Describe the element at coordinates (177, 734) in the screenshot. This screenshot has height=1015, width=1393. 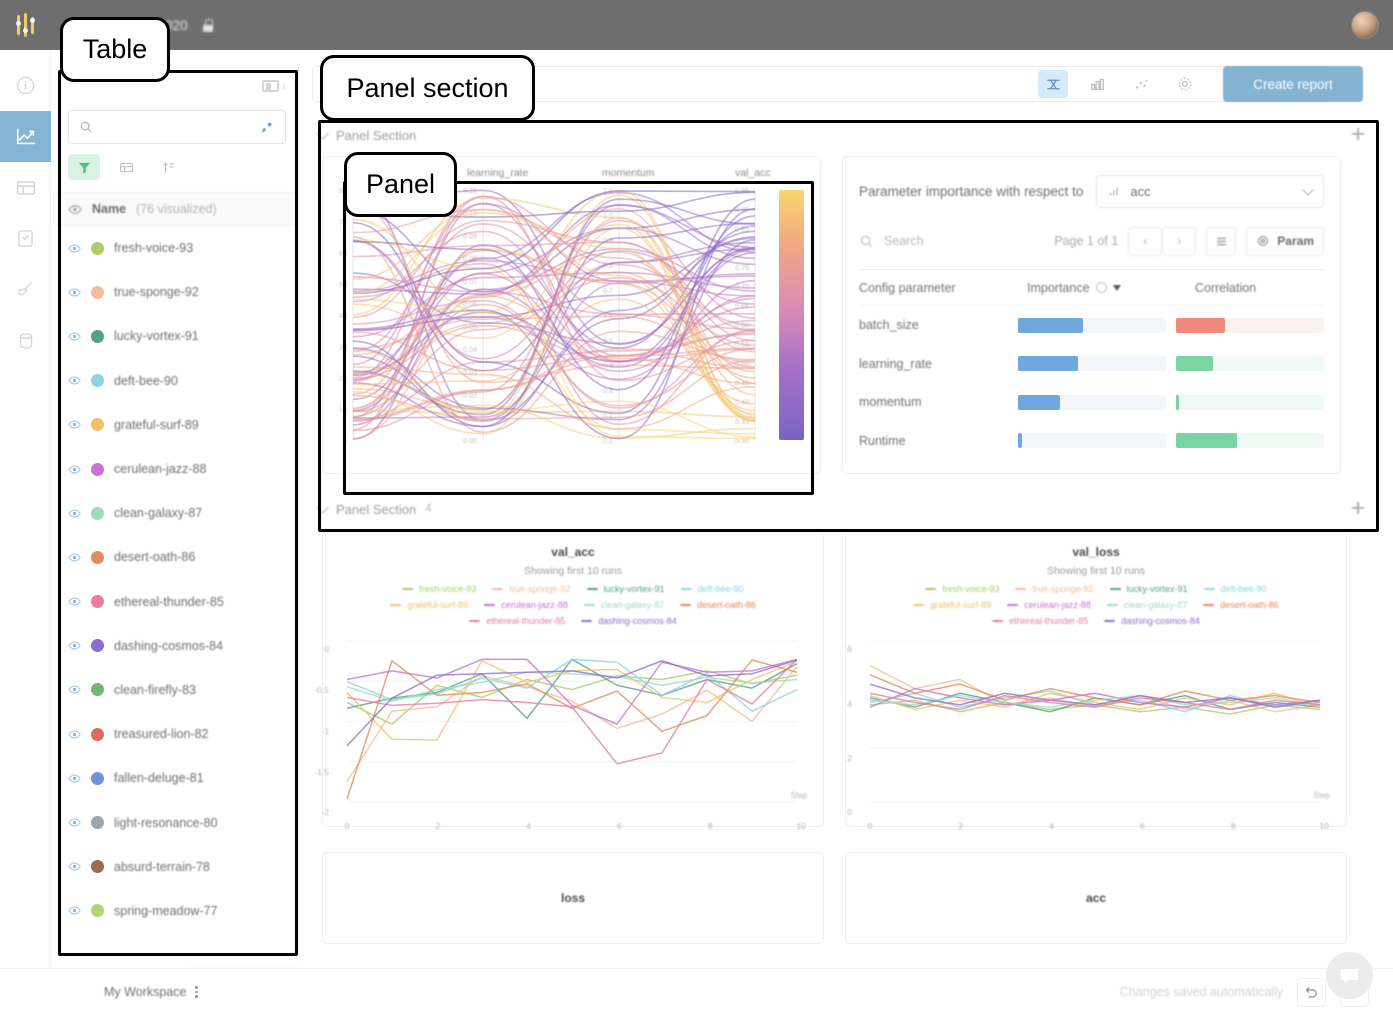
I see `run-row: treasured-lion-82` at that location.